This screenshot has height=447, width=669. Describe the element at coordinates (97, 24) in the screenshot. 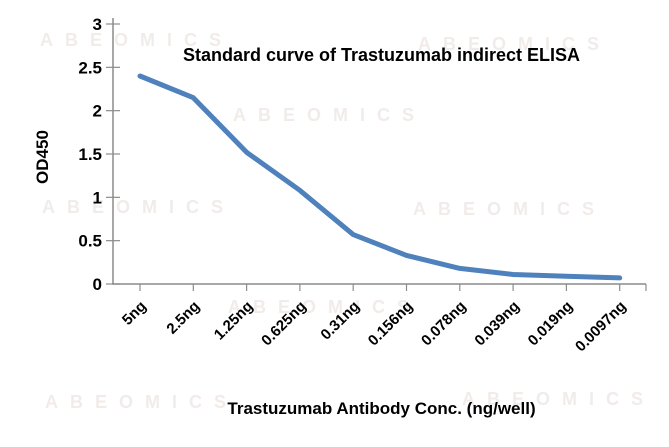

I see `y-tick-label: 3` at that location.